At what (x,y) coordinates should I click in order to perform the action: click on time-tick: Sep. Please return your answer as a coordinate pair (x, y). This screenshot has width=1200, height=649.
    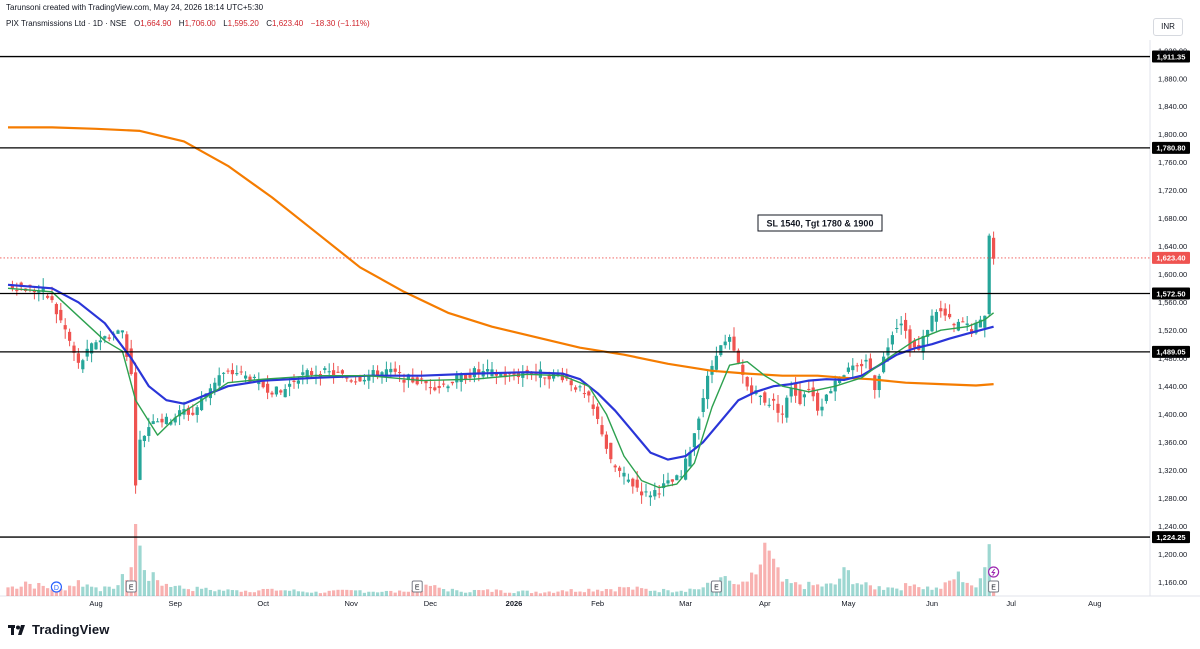
    Looking at the image, I should click on (175, 603).